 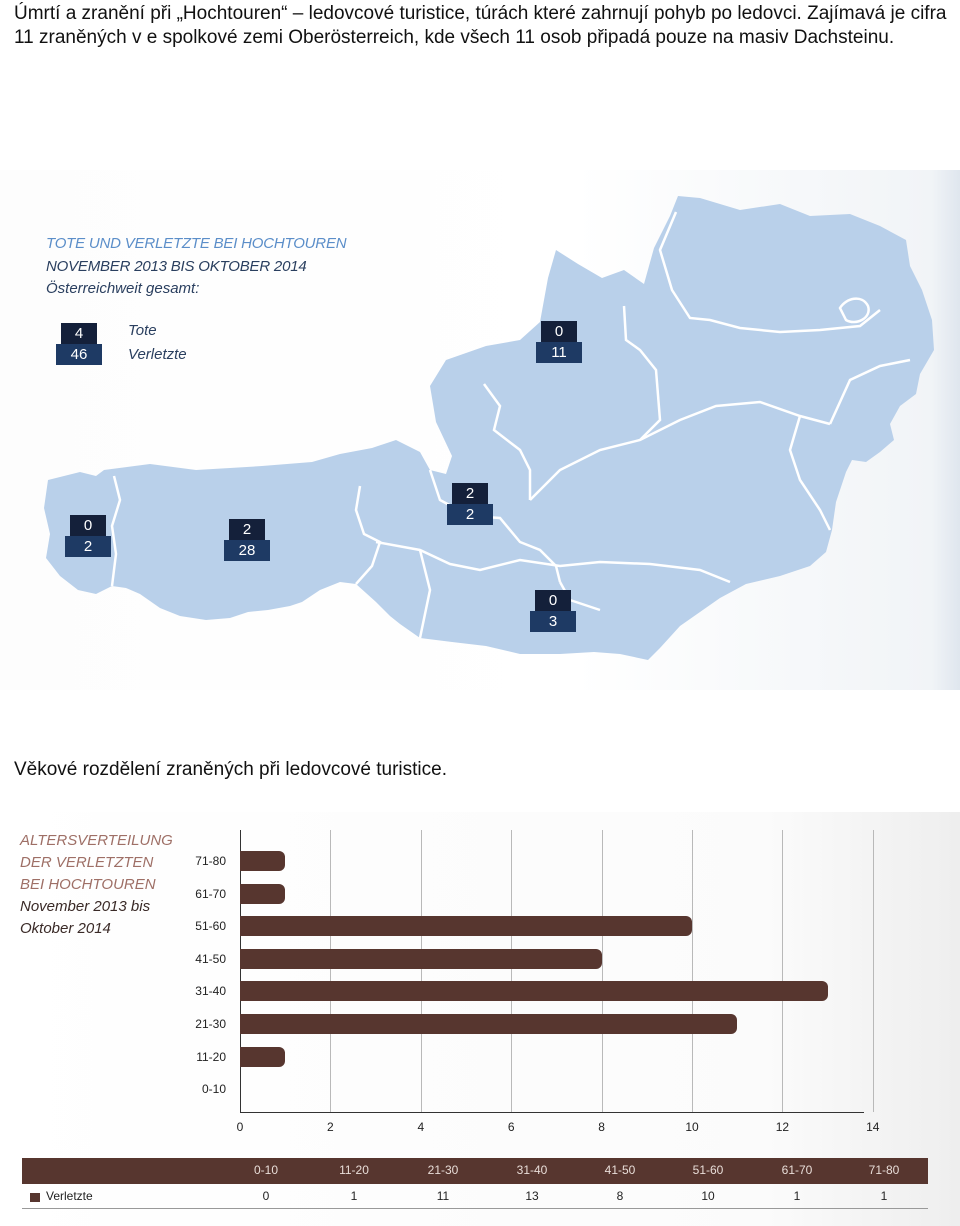 I want to click on y-tick-label: 21-30, so click(x=210, y=1024).